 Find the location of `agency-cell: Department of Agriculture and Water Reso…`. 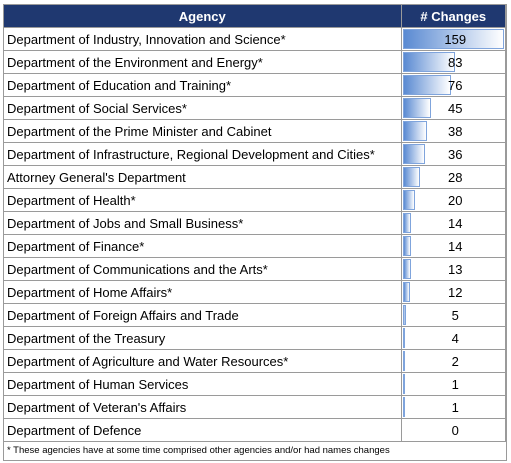

agency-cell: Department of Agriculture and Water Reso… is located at coordinates (203, 361).